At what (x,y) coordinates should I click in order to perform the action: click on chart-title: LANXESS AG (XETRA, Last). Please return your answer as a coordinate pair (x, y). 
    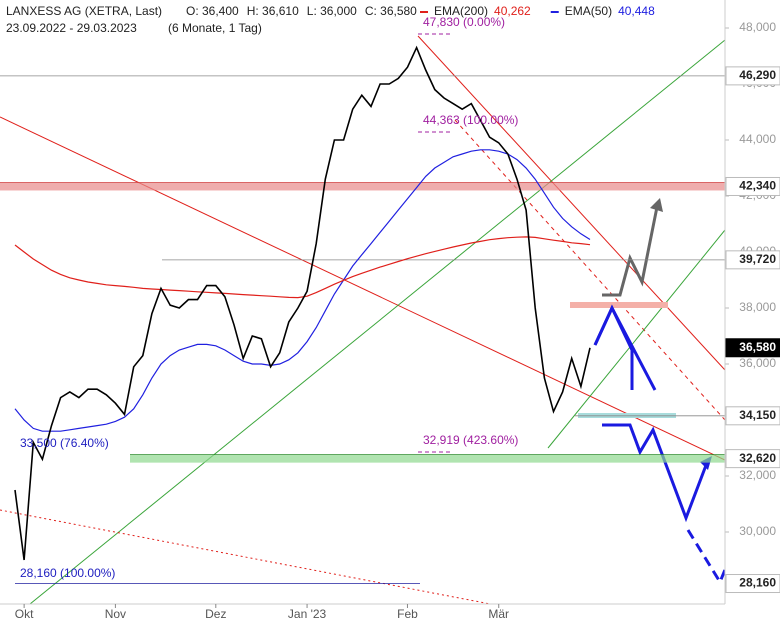
    Looking at the image, I should click on (84, 11).